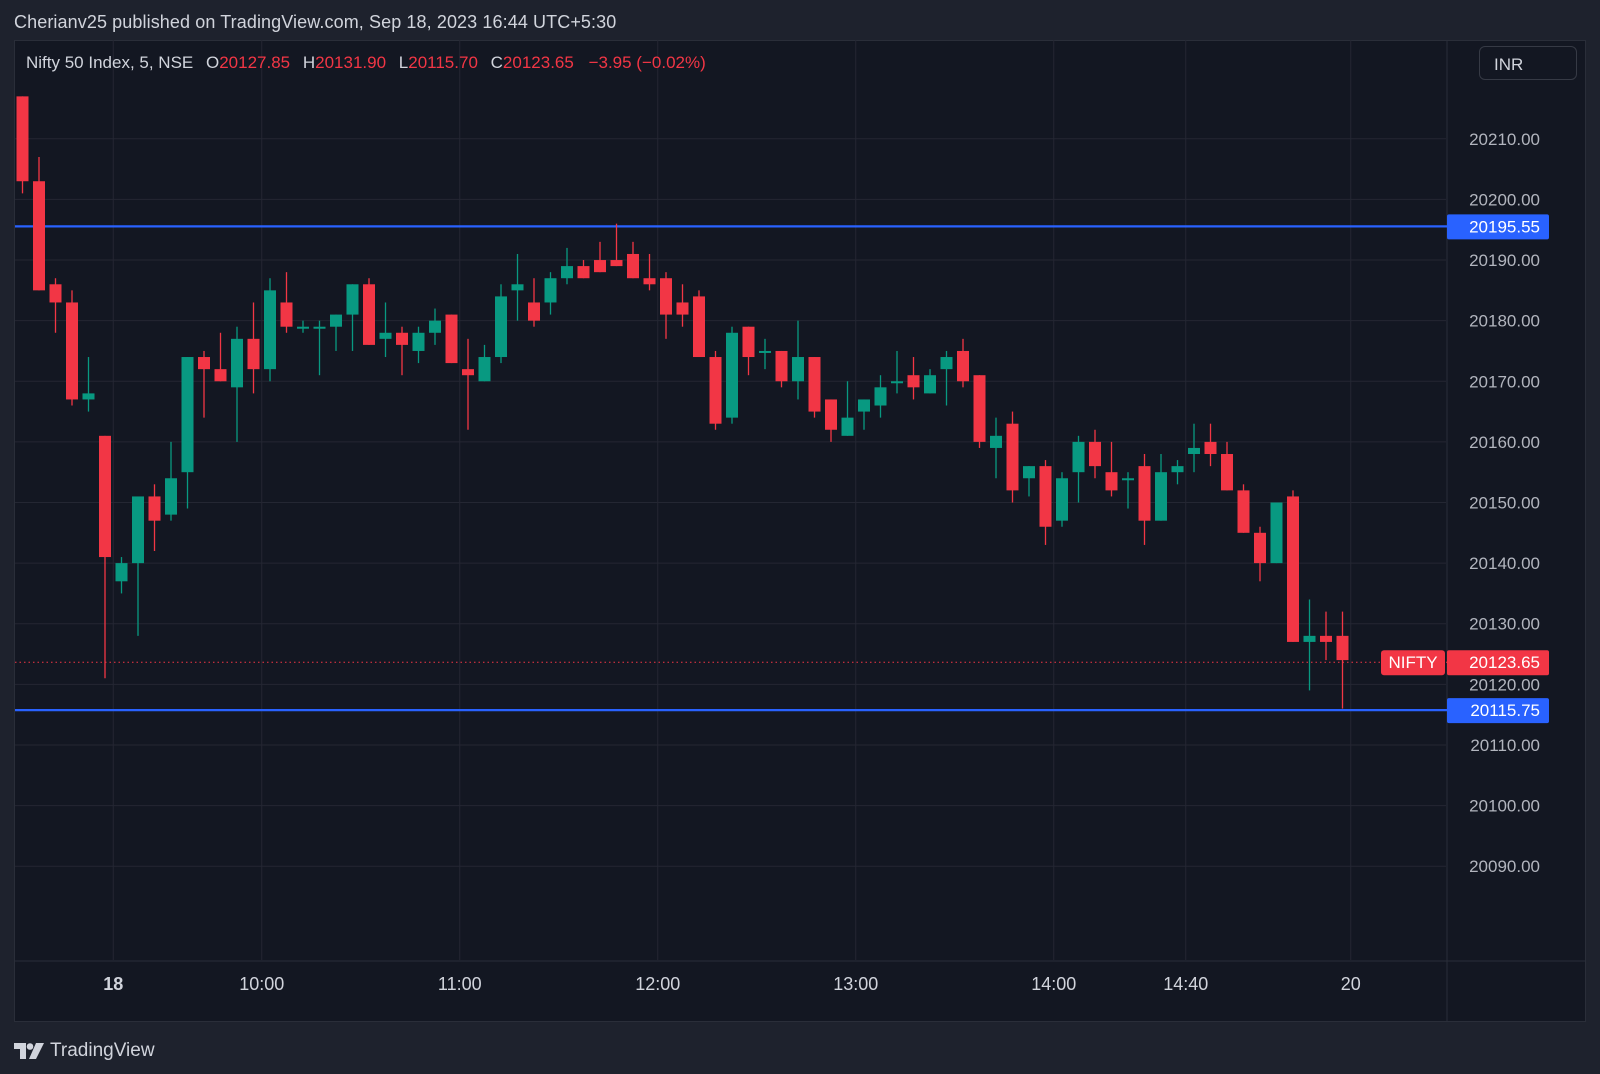  Describe the element at coordinates (1498, 663) in the screenshot. I see `last-price-tag` at that location.